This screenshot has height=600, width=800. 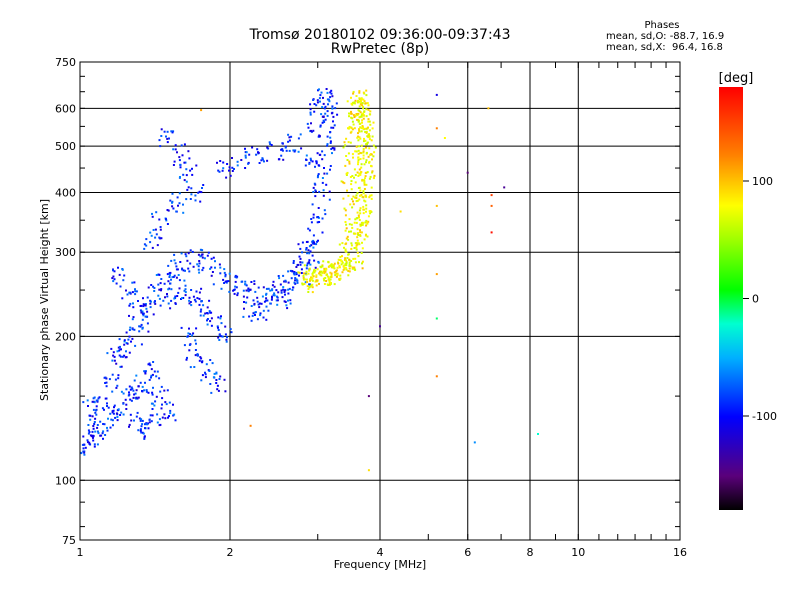 What do you see at coordinates (65, 62) in the screenshot?
I see `y-tick-label: 750` at bounding box center [65, 62].